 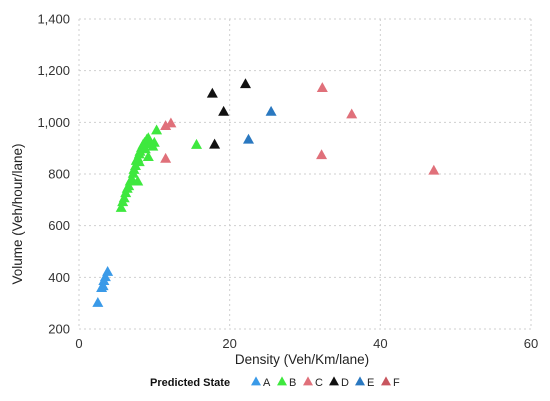 What do you see at coordinates (59, 329) in the screenshot?
I see `y-tick-label: 200` at bounding box center [59, 329].